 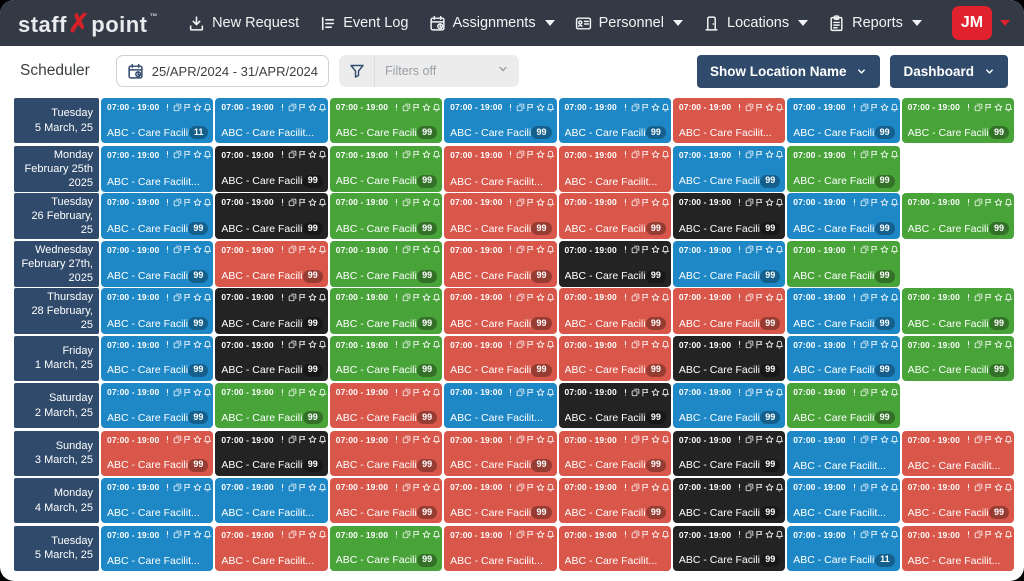 What do you see at coordinates (429, 71) in the screenshot?
I see `filters-dropdown: Filters off` at bounding box center [429, 71].